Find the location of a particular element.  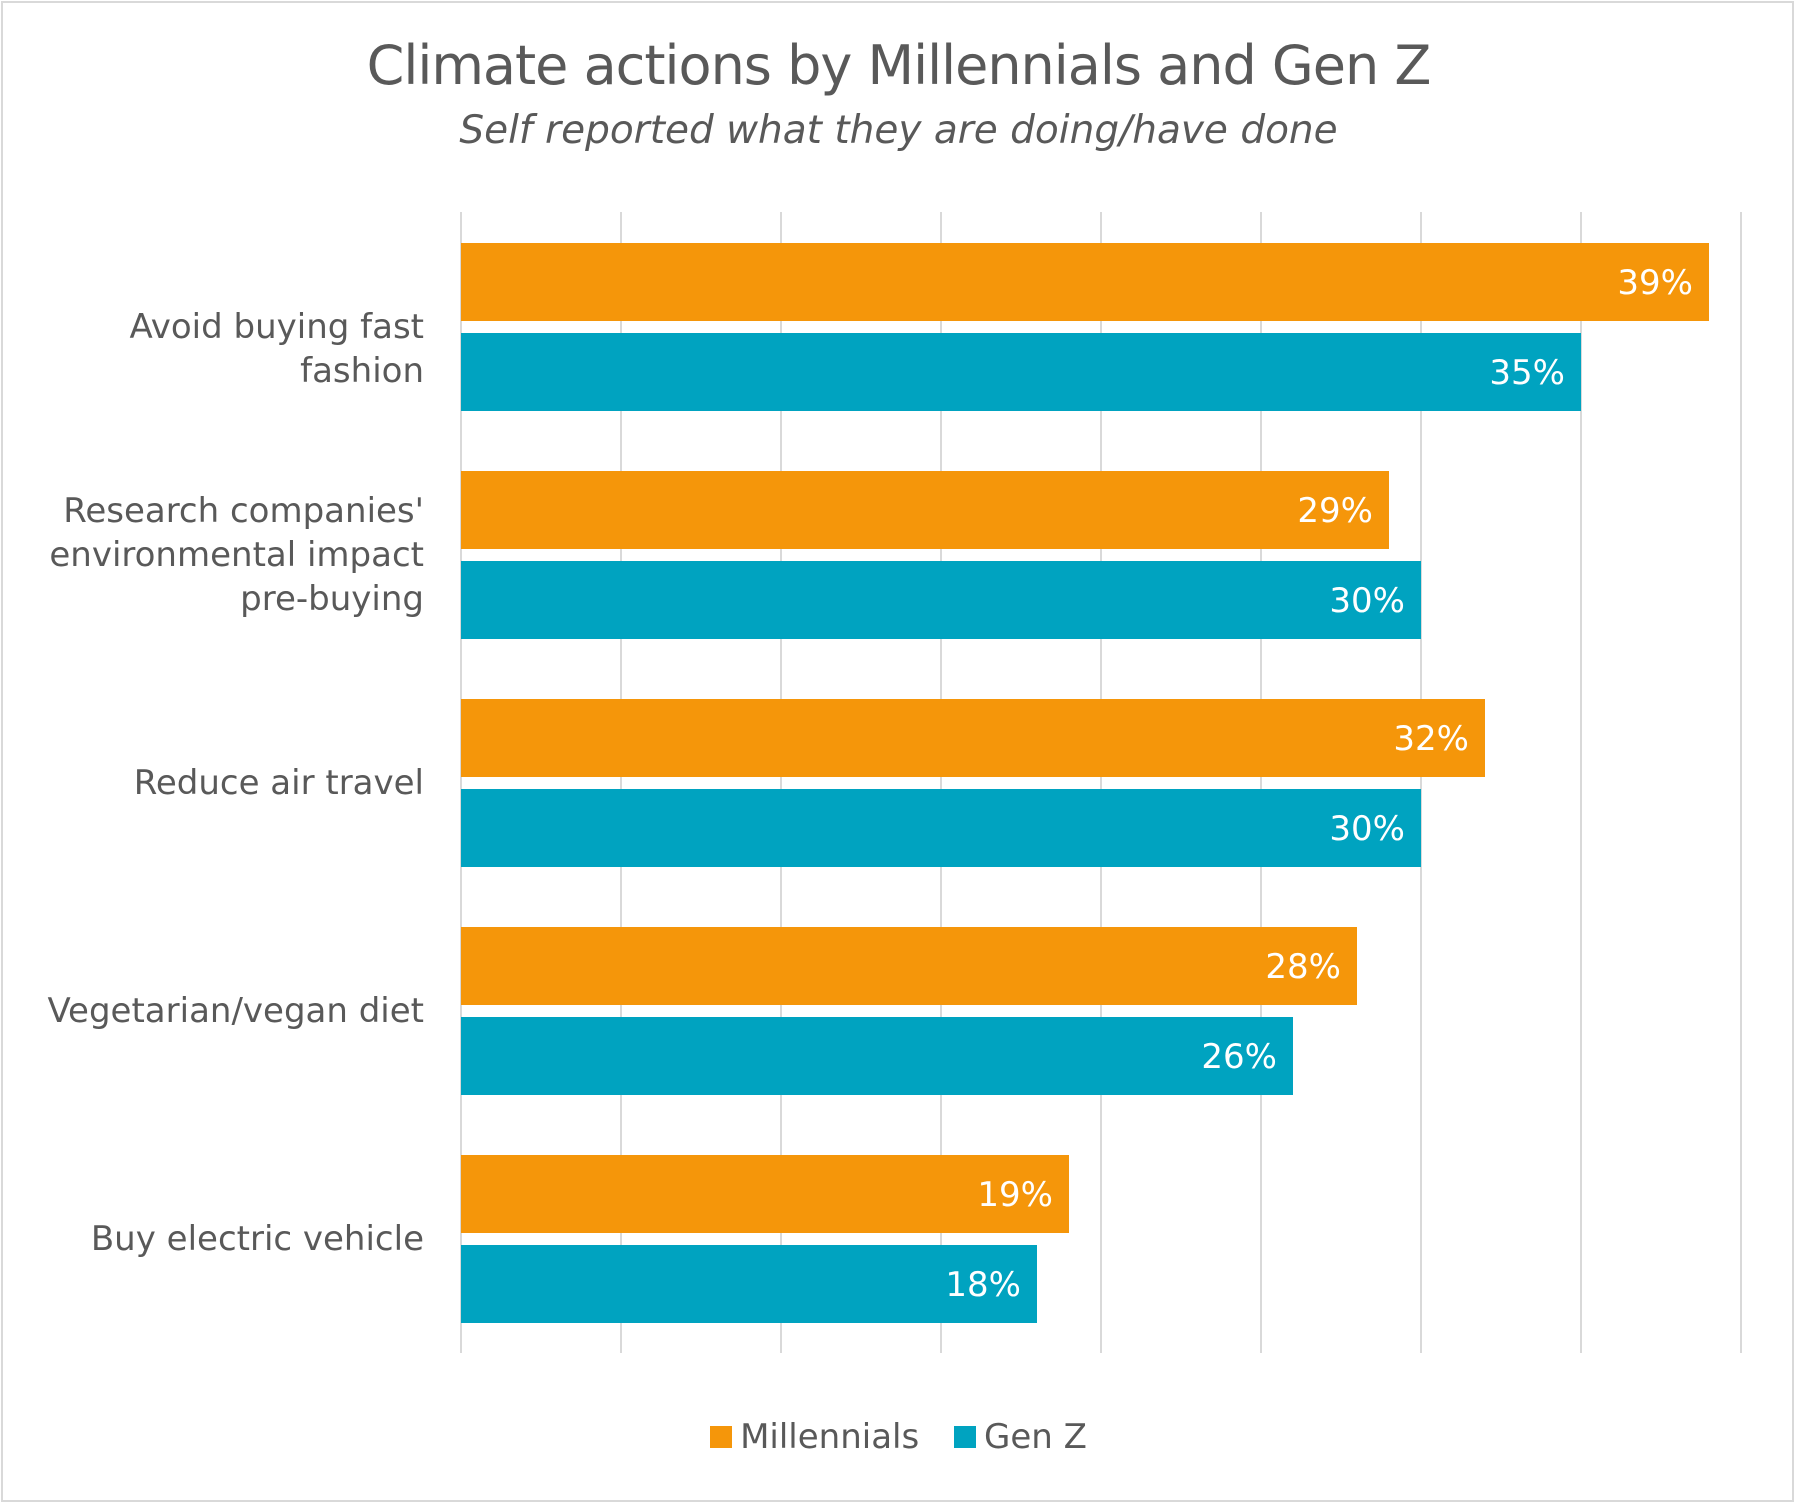

category-label-line: Reduce air travel is located at coordinates (278, 783).